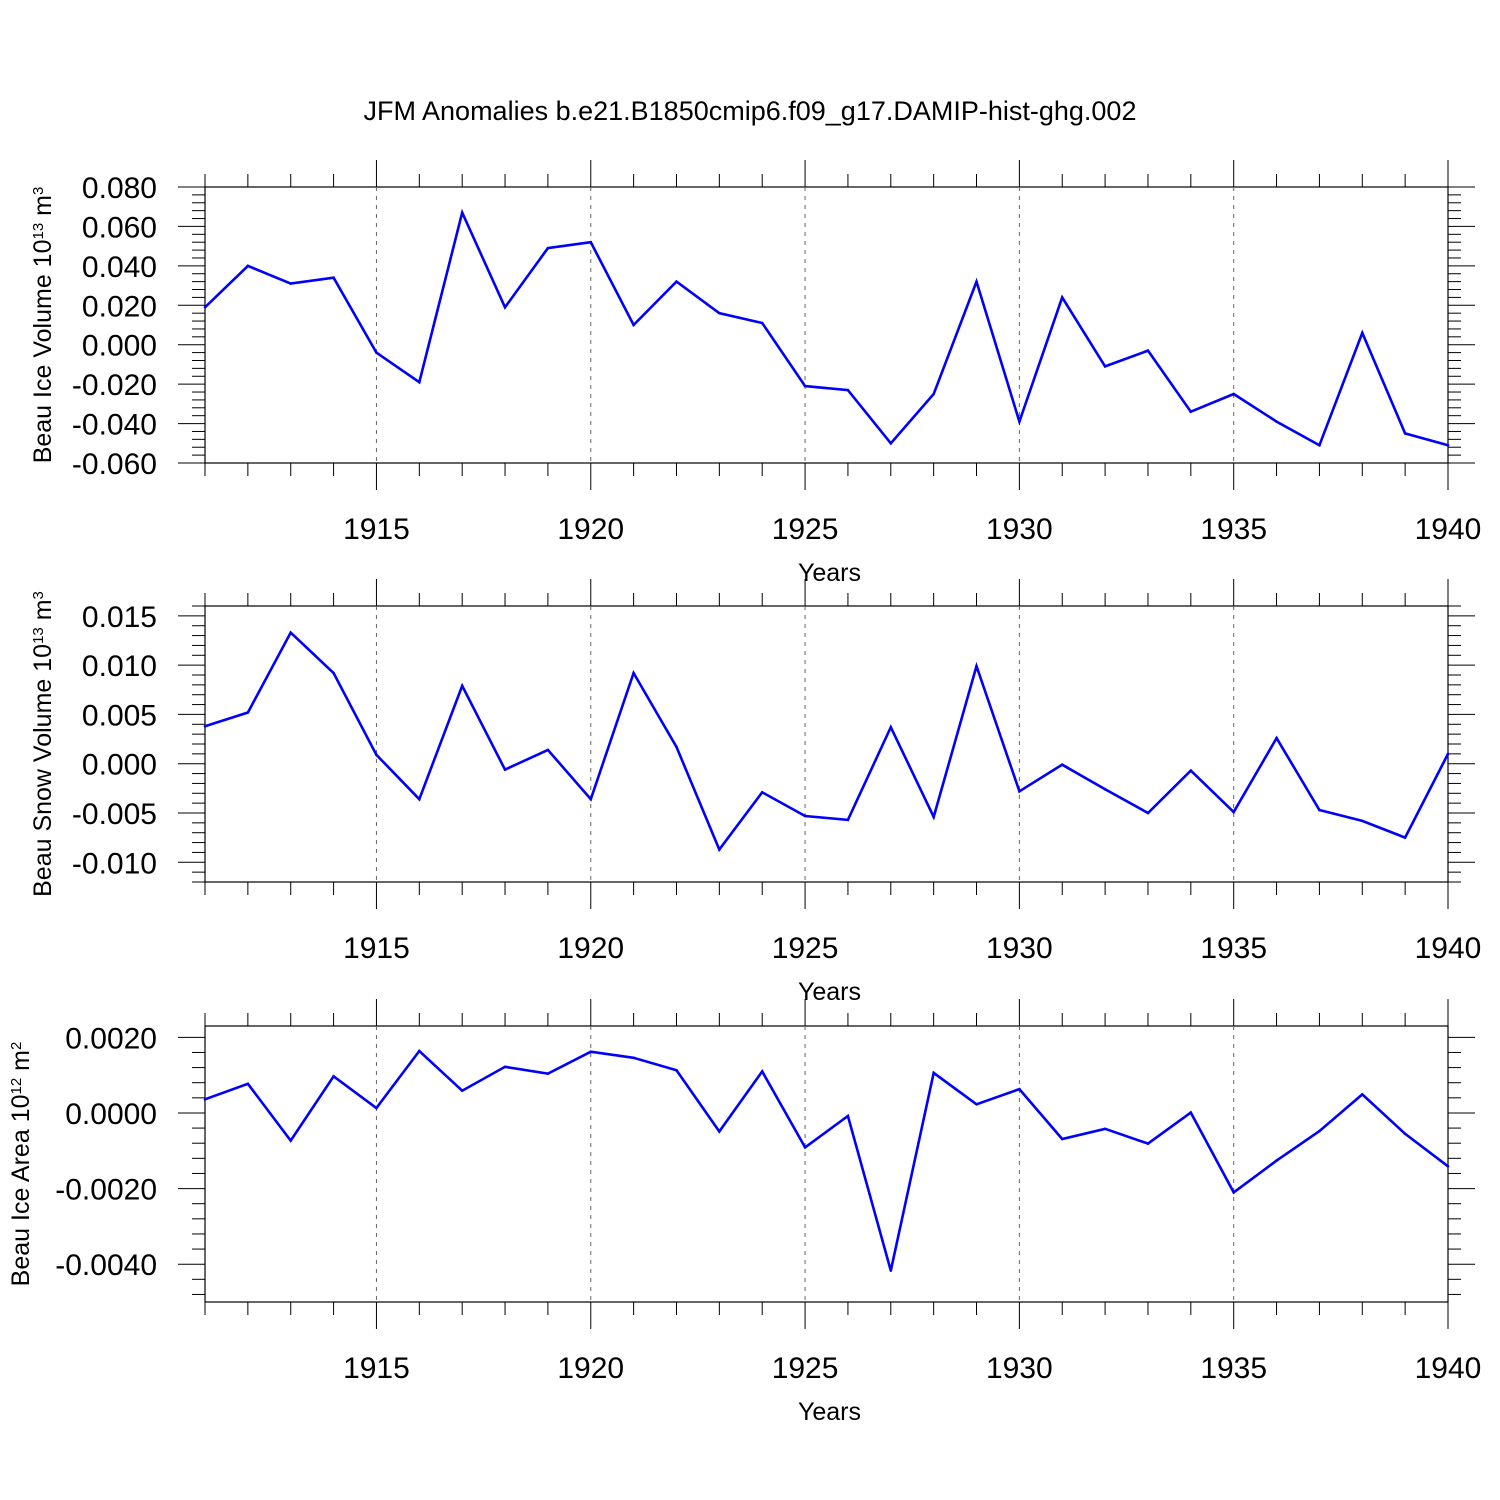 This screenshot has height=1500, width=1500. Describe the element at coordinates (114, 863) in the screenshot. I see `y-tick-label: -0.010` at that location.